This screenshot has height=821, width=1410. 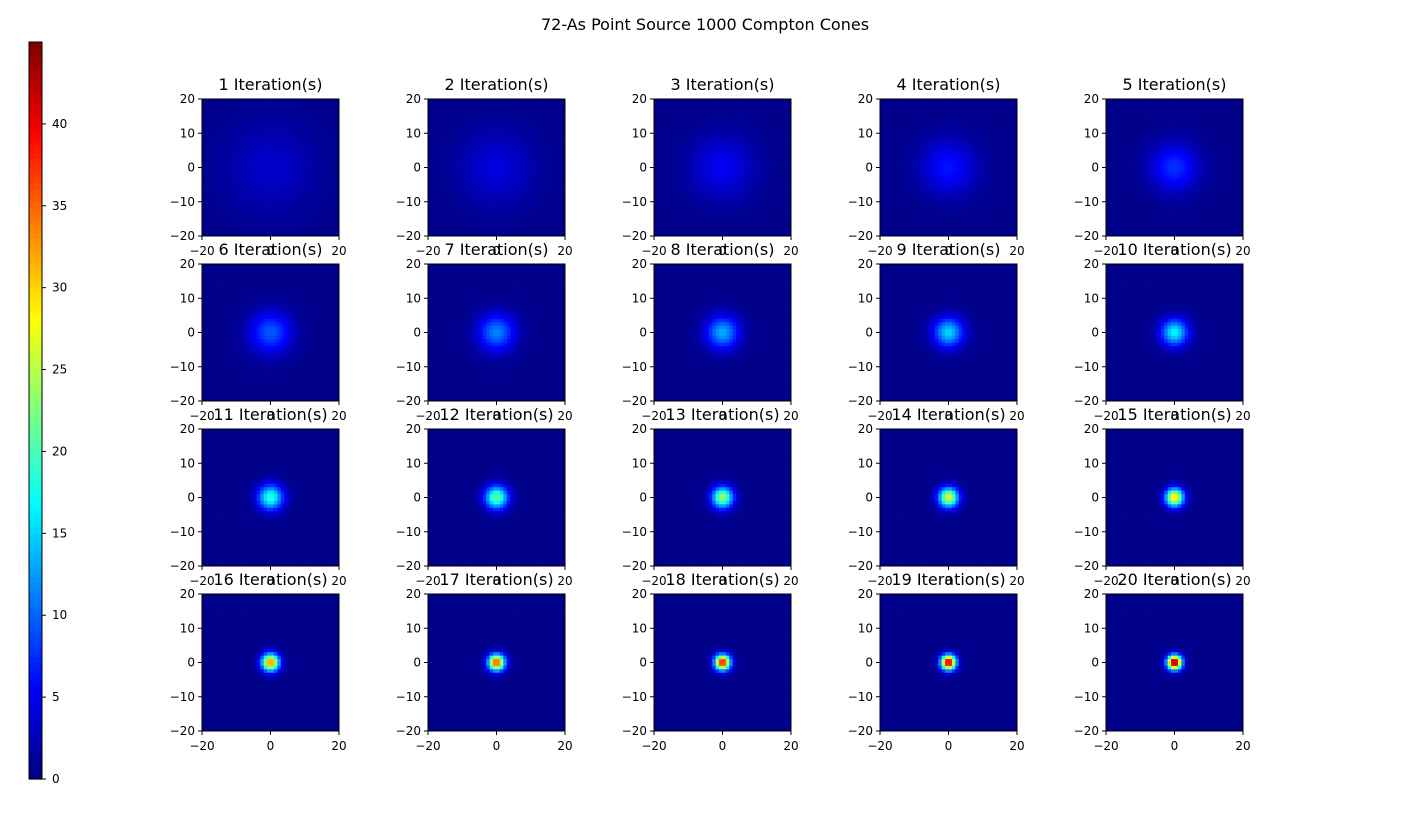 I want to click on x-tick-label: 20, so click(x=790, y=251).